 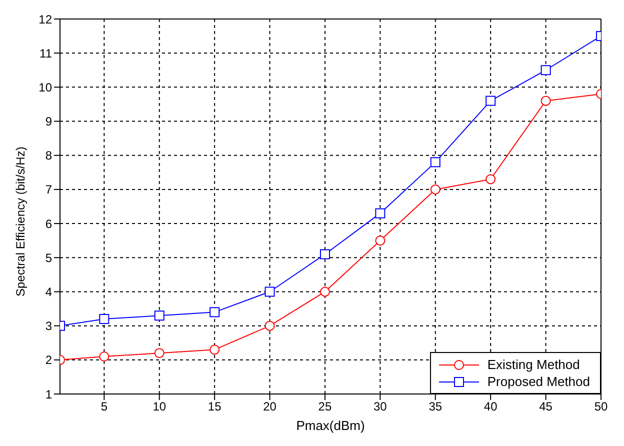 What do you see at coordinates (48, 326) in the screenshot?
I see `y-tick-label: 3` at bounding box center [48, 326].